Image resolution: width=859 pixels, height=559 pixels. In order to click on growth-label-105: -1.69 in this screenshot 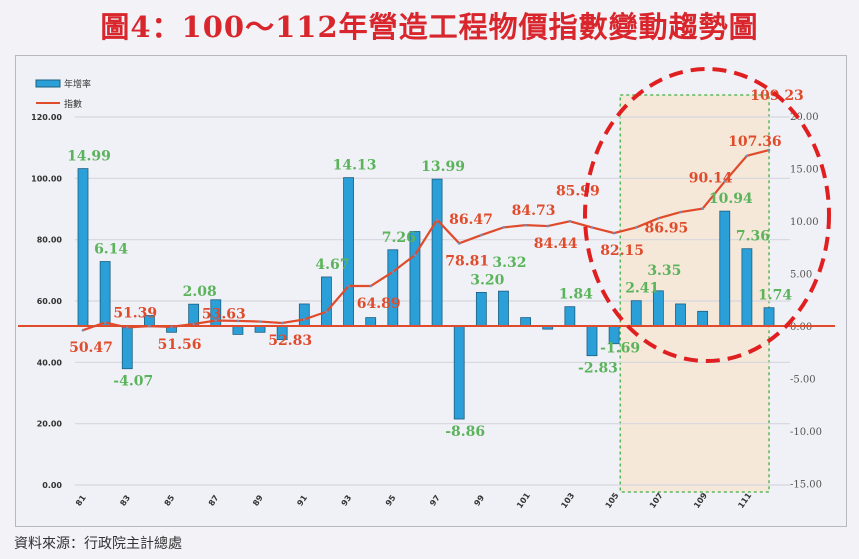, I will do `click(620, 349)`.